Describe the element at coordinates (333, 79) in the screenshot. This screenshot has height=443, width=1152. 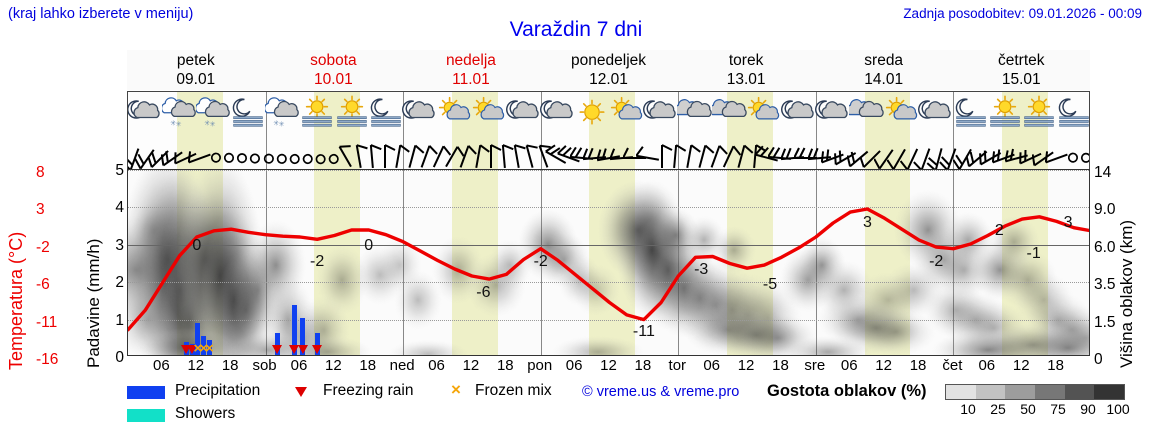
I see `day-date: 10.01` at that location.